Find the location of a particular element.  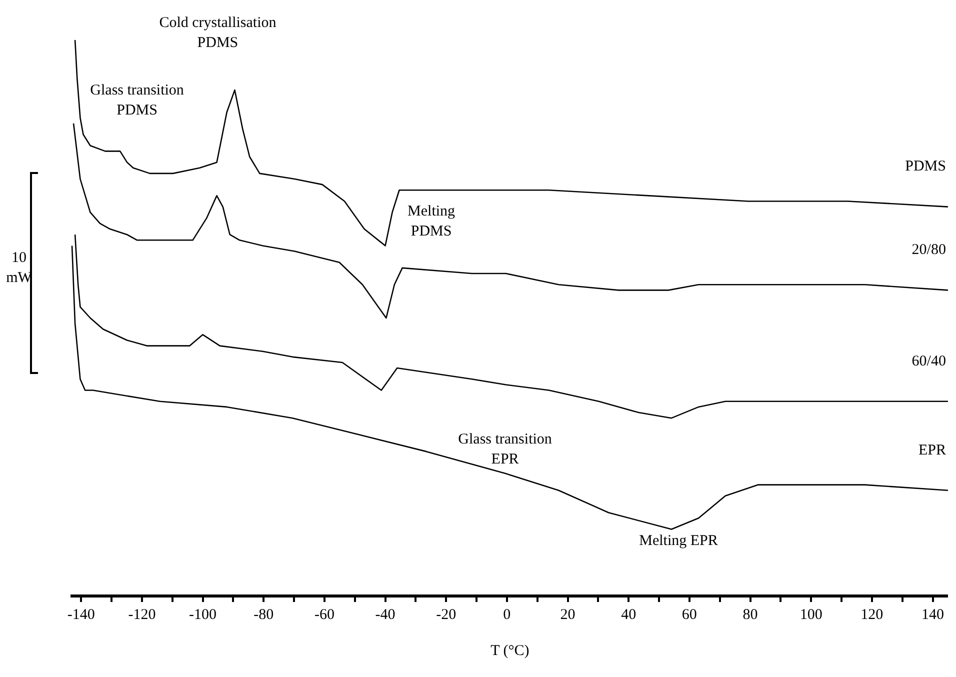

x-tick-label: 120 is located at coordinates (872, 614).